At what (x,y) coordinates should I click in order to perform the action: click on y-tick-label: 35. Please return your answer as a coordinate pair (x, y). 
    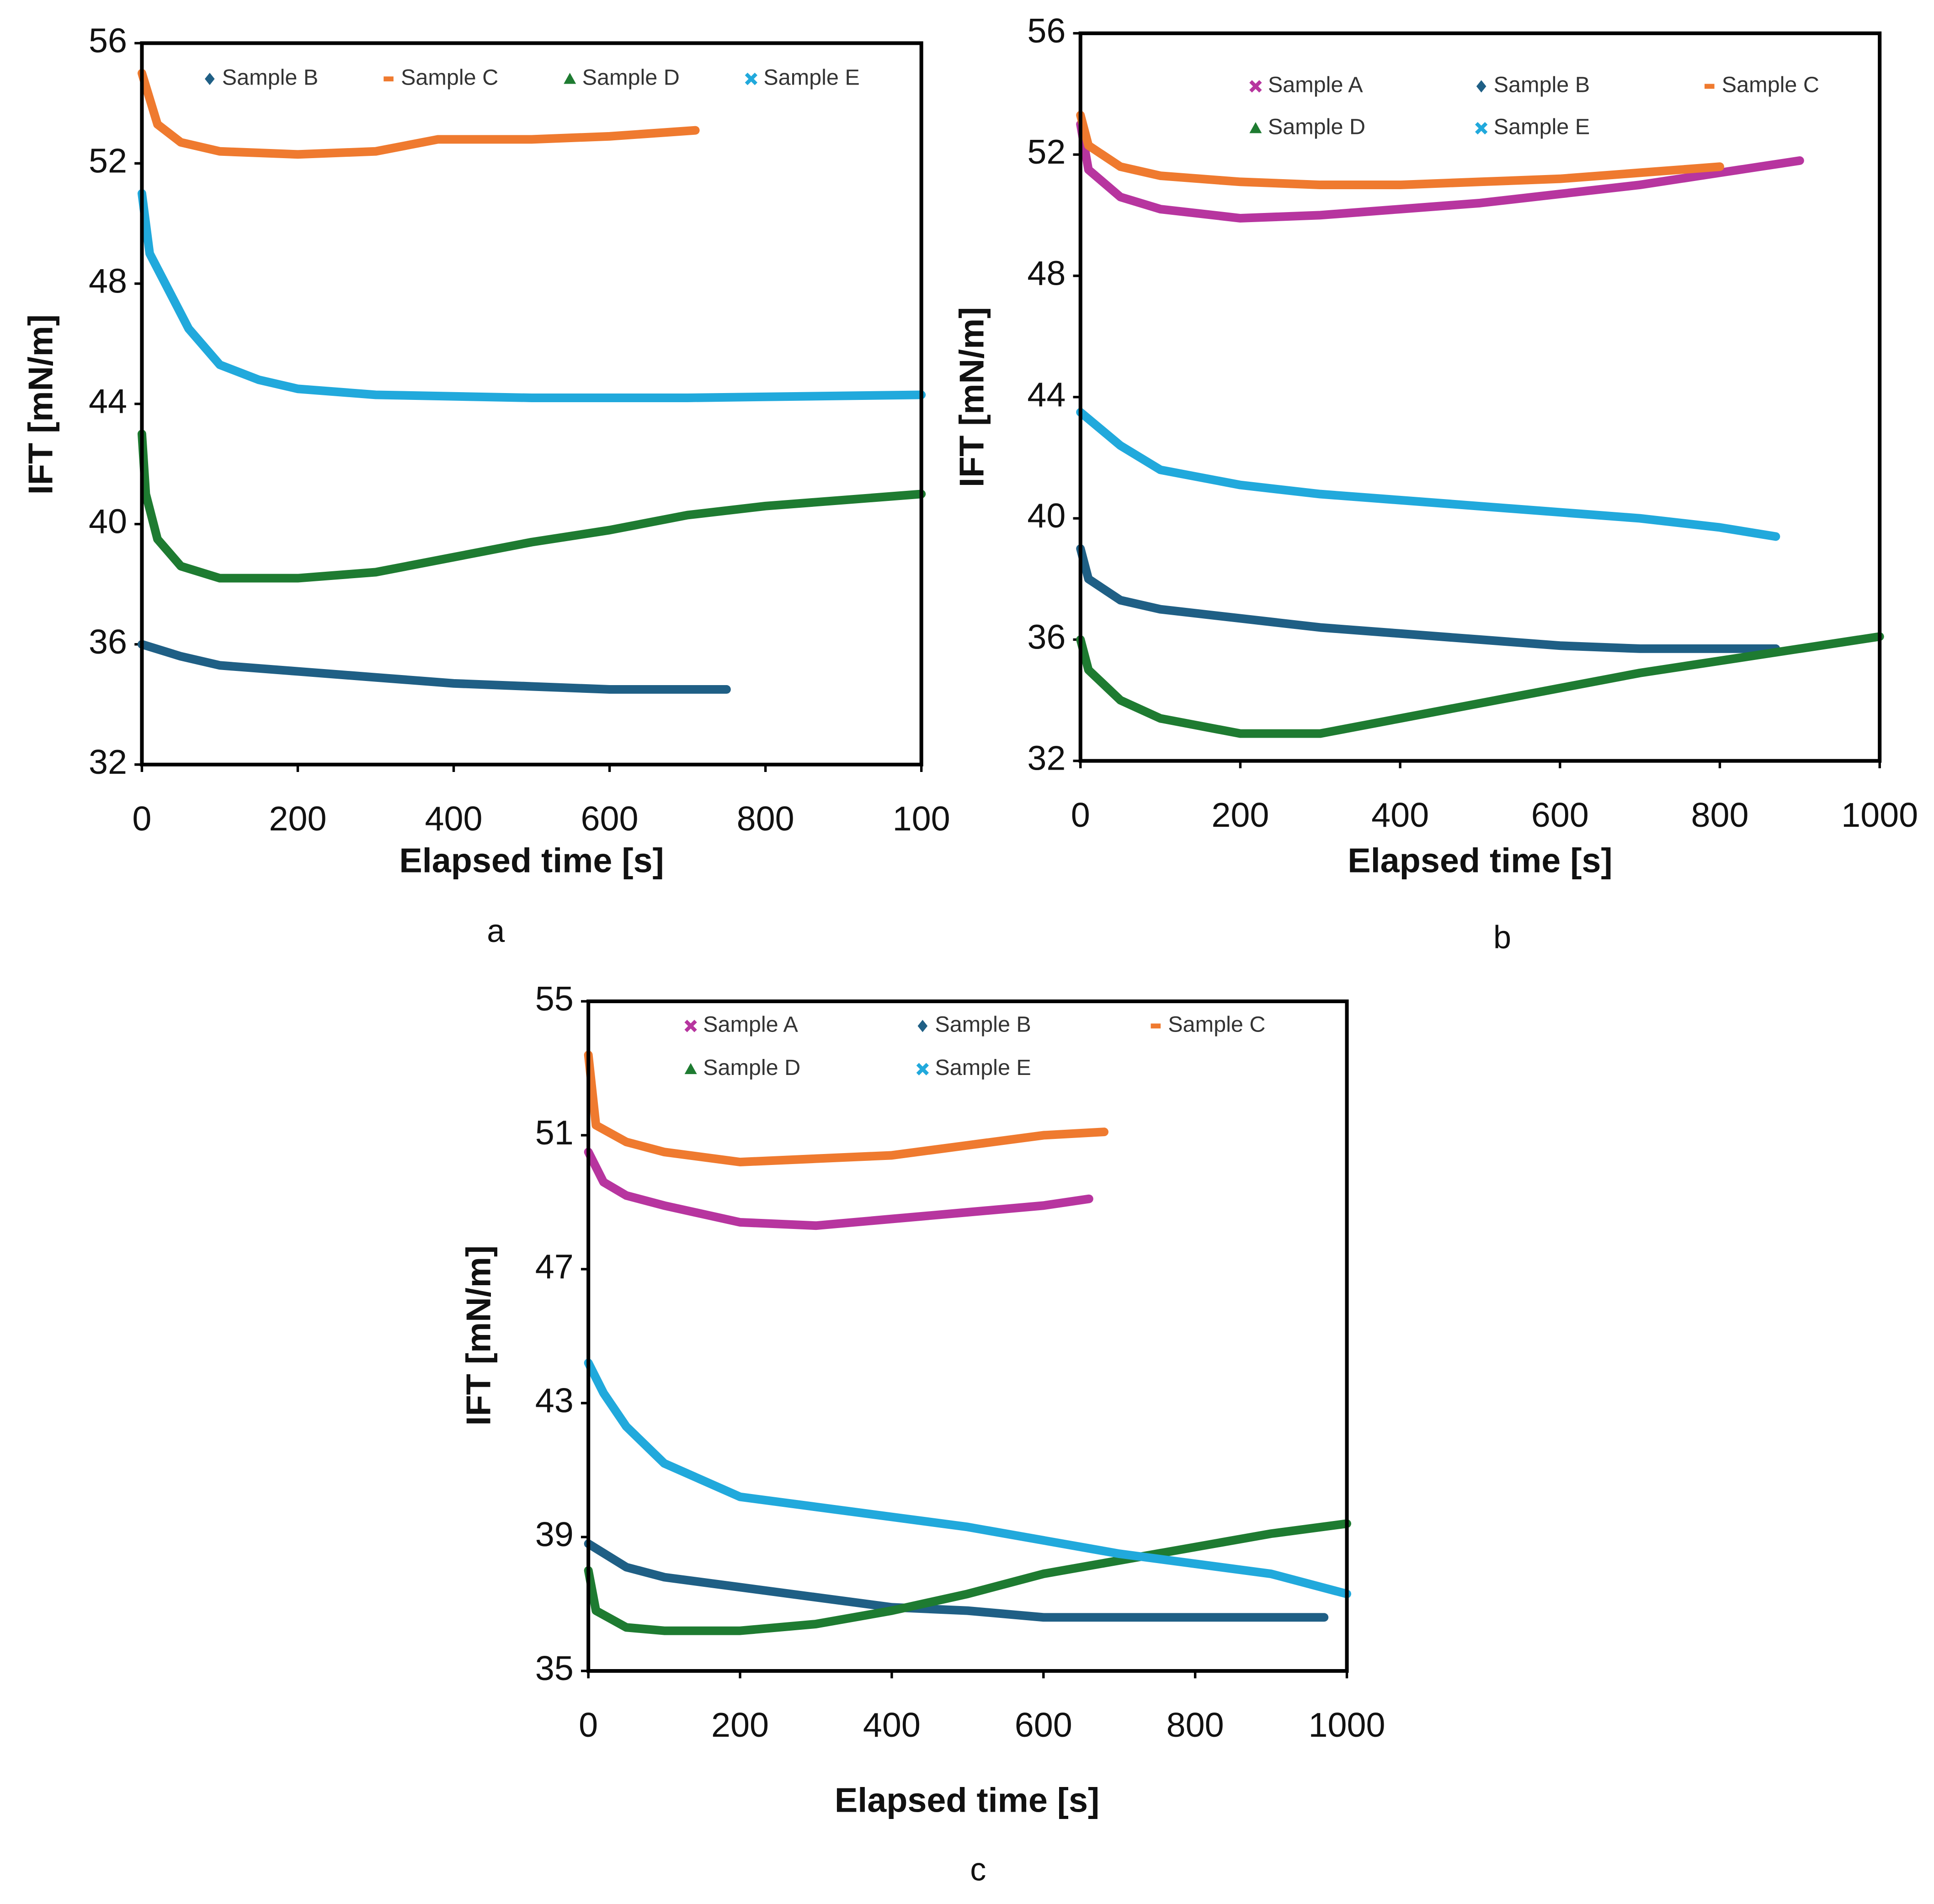
    Looking at the image, I should click on (554, 1669).